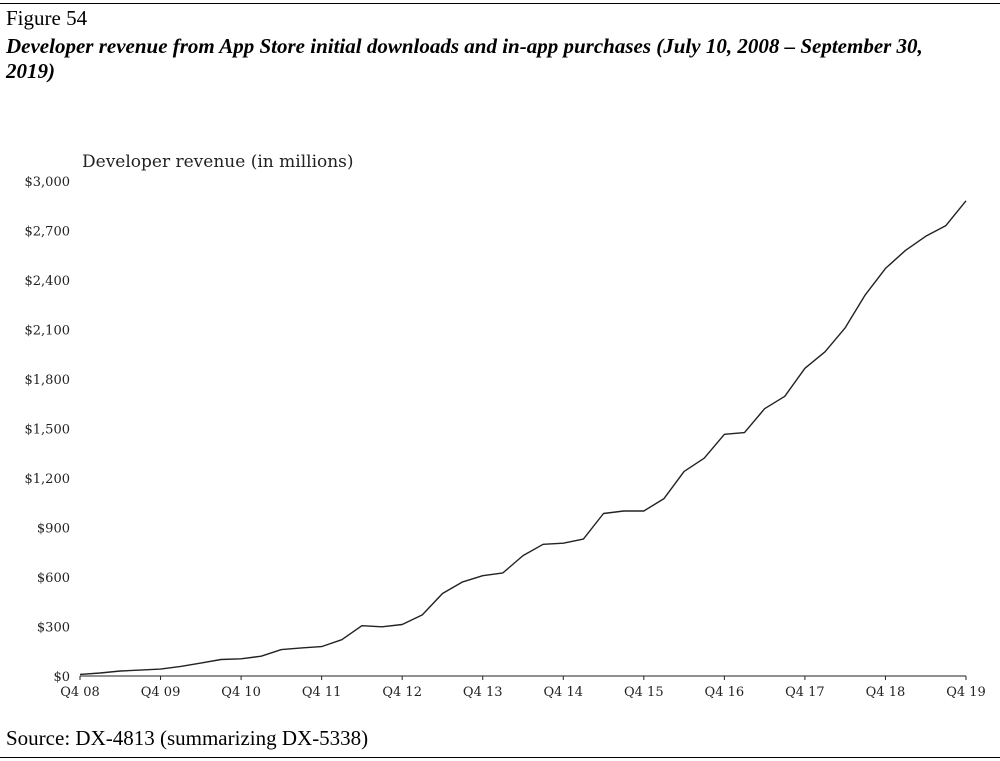 This screenshot has width=1000, height=761. What do you see at coordinates (48, 232) in the screenshot?
I see `y-tick-label: $2,700` at bounding box center [48, 232].